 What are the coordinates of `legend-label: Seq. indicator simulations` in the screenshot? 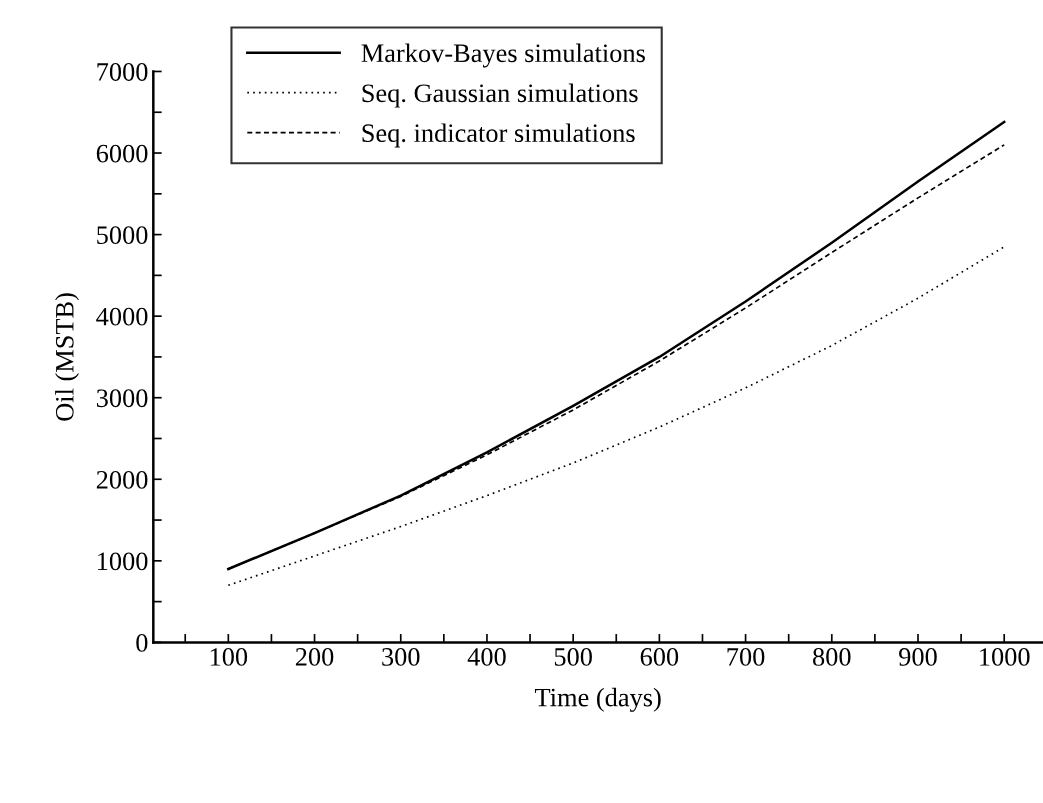 It's located at (498, 135).